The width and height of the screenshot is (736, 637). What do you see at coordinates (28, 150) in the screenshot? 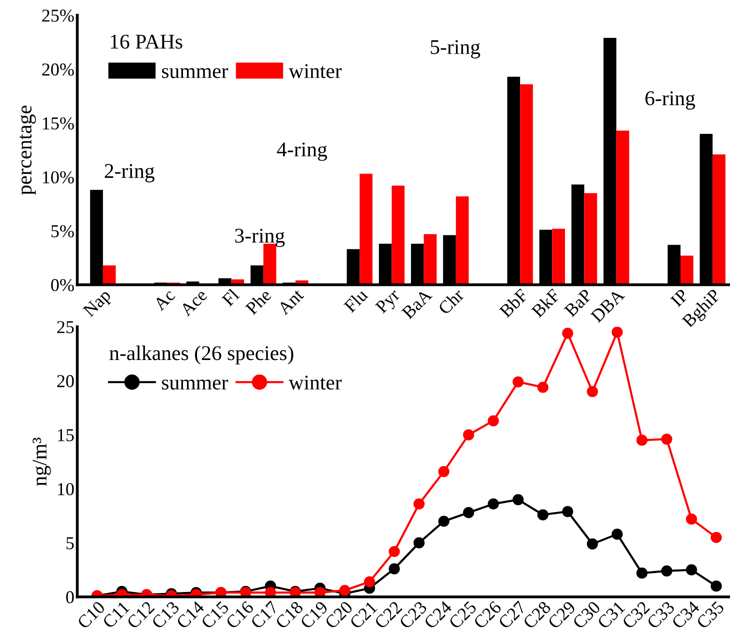
I see `y-axis-title: percentage` at bounding box center [28, 150].